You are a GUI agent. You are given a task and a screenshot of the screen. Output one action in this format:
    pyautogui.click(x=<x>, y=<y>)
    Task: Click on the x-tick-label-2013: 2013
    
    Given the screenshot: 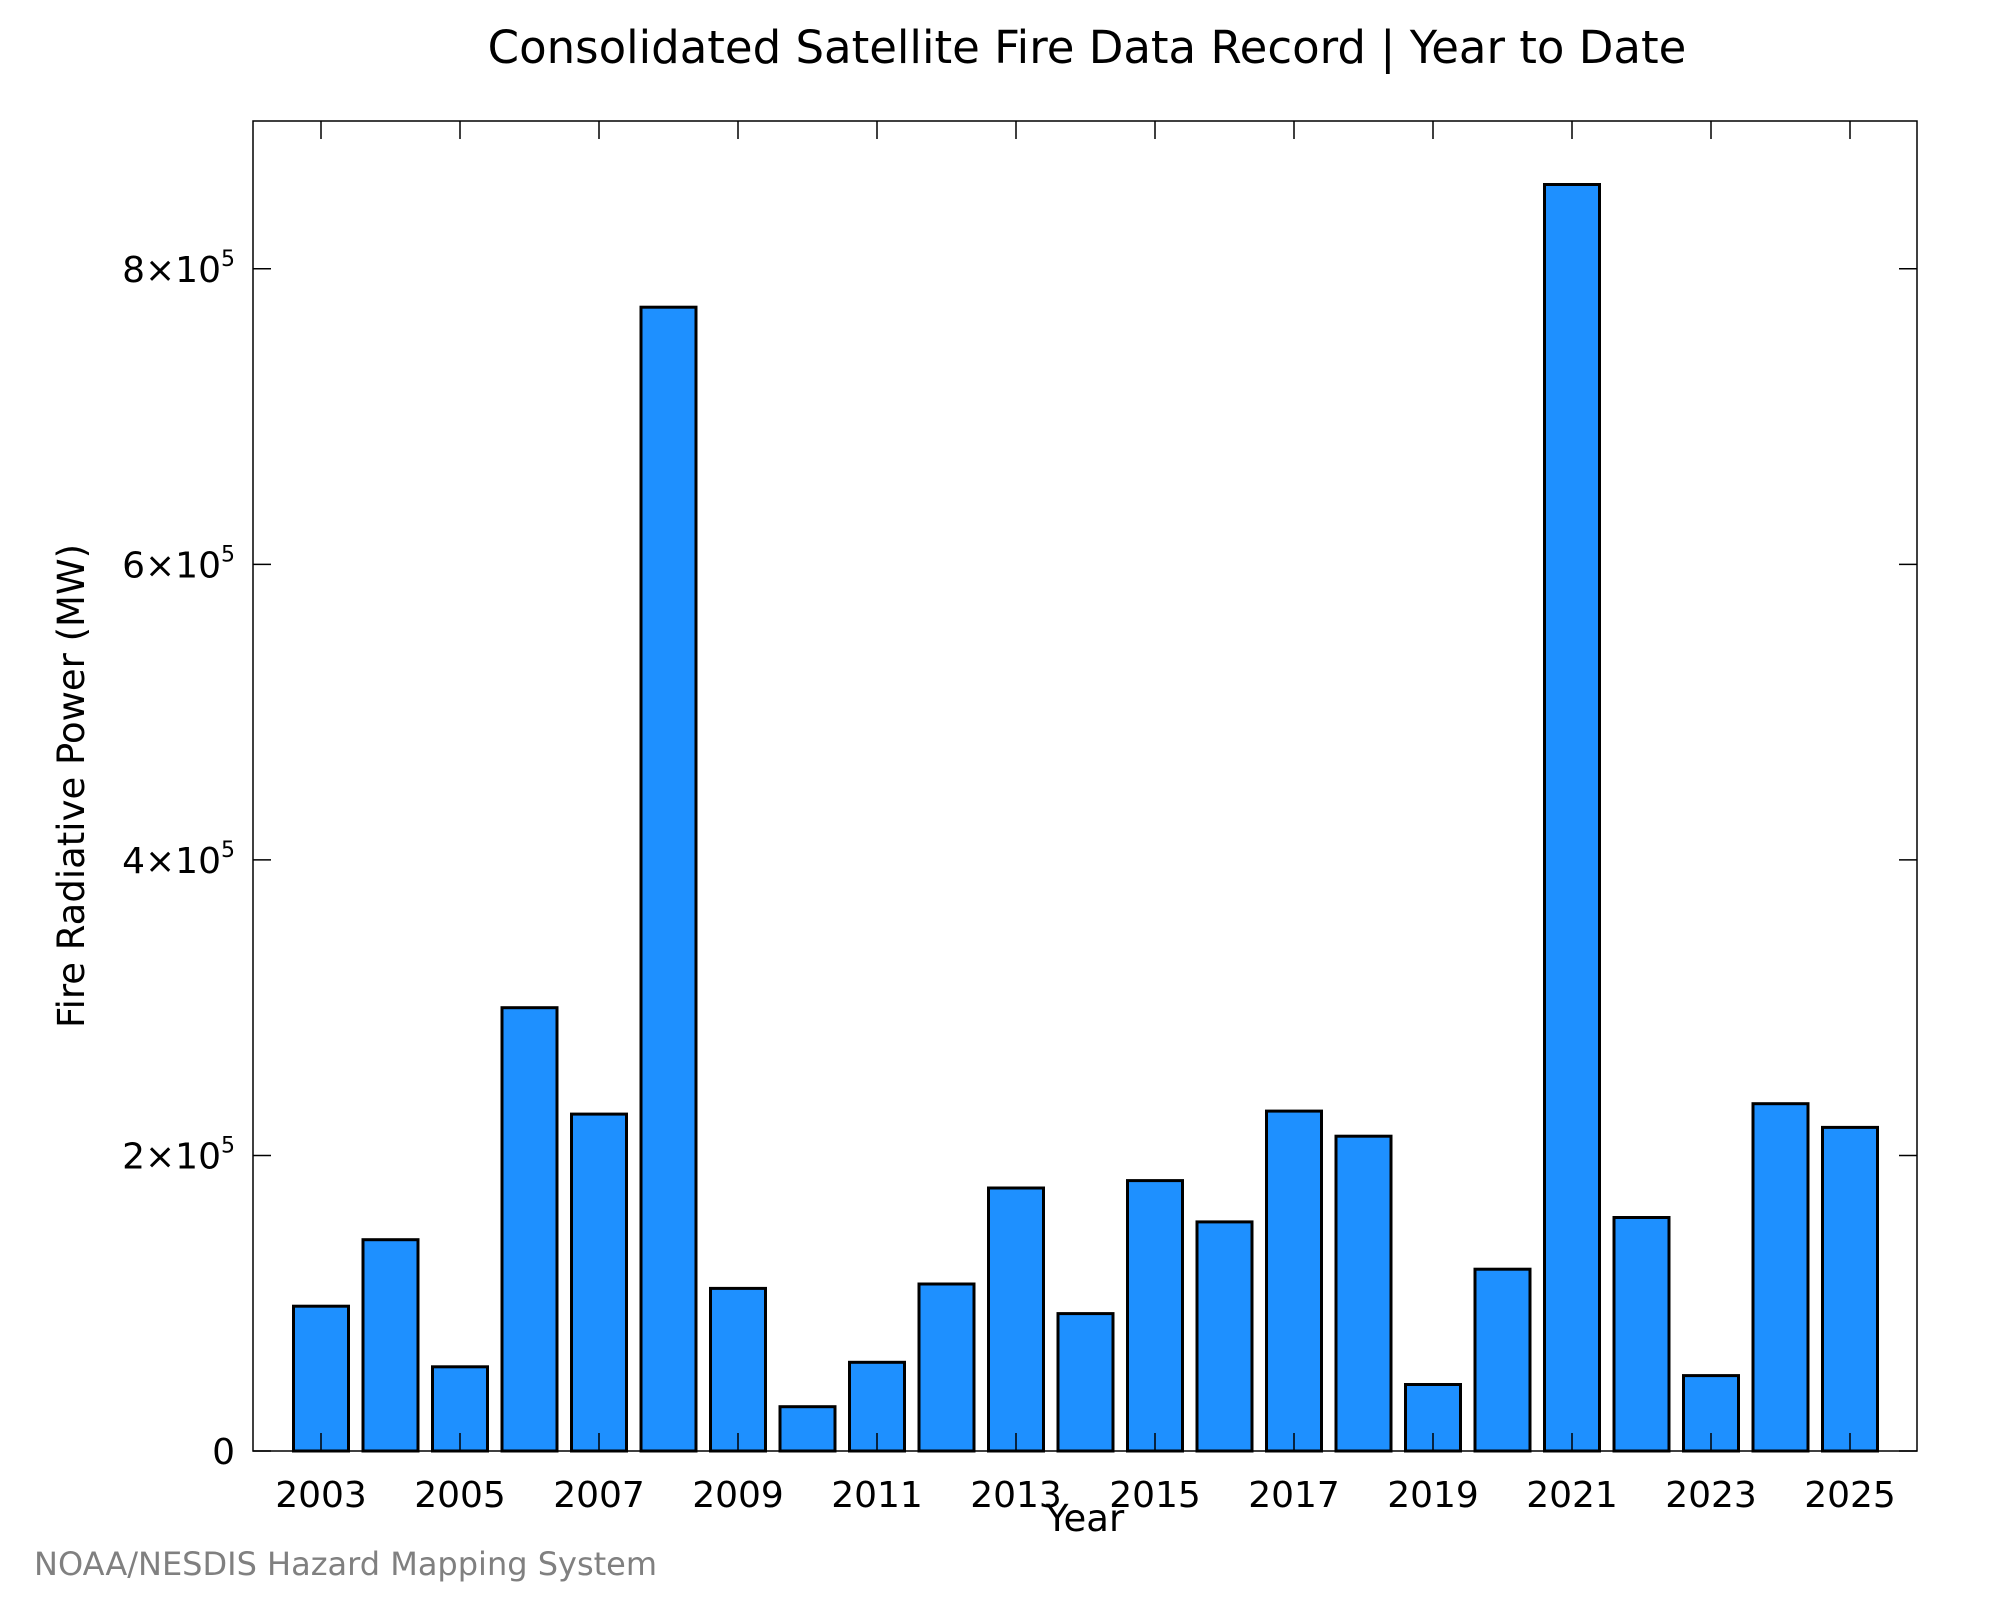 What is the action you would take?
    pyautogui.click(x=1016, y=1495)
    